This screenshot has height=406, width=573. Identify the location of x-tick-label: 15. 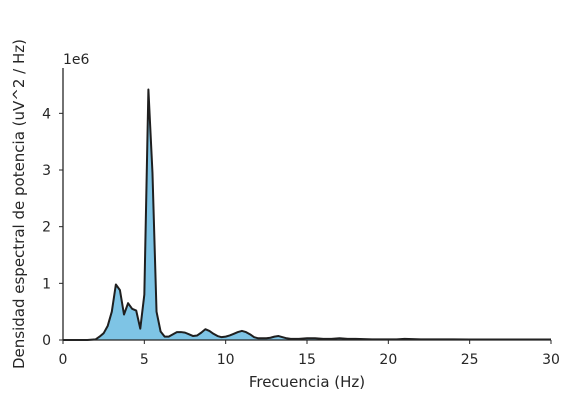
(307, 360).